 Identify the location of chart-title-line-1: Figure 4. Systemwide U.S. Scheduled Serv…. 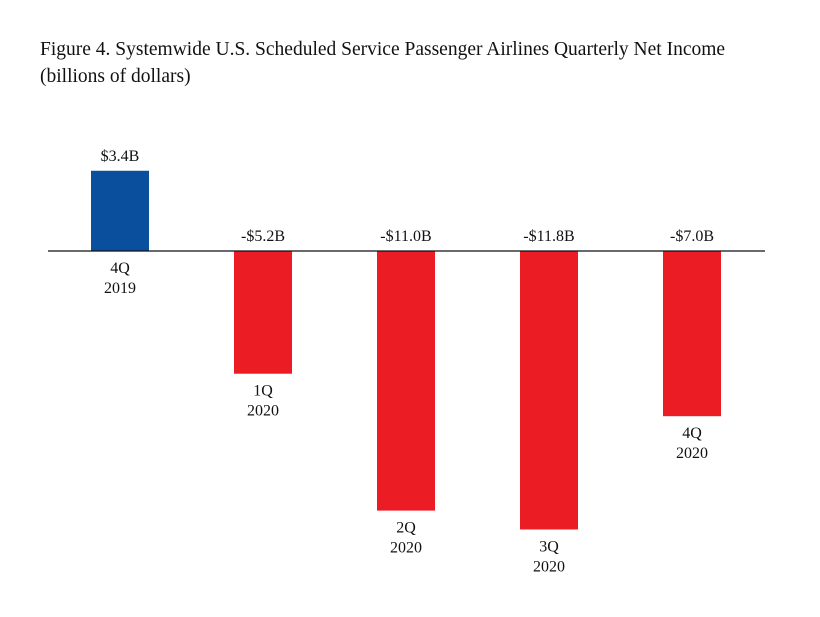
(383, 49).